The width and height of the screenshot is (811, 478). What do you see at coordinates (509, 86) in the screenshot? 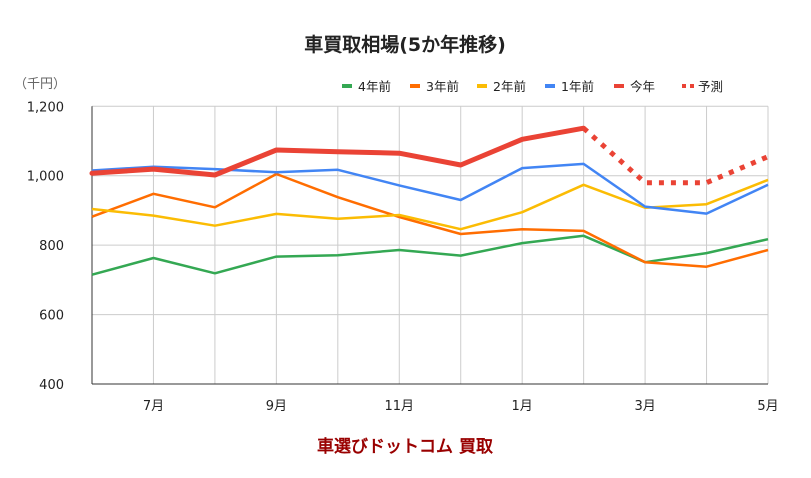
I see `legend-label: 2年前` at bounding box center [509, 86].